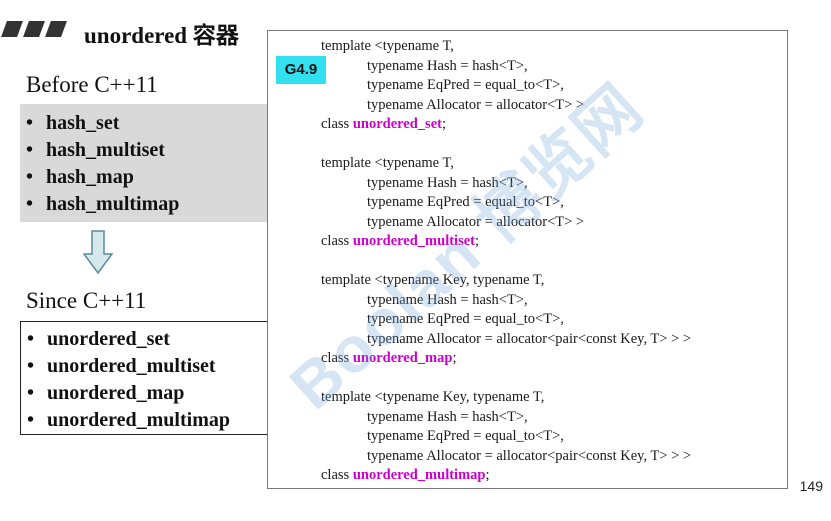  I want to click on page-number: 149, so click(811, 486).